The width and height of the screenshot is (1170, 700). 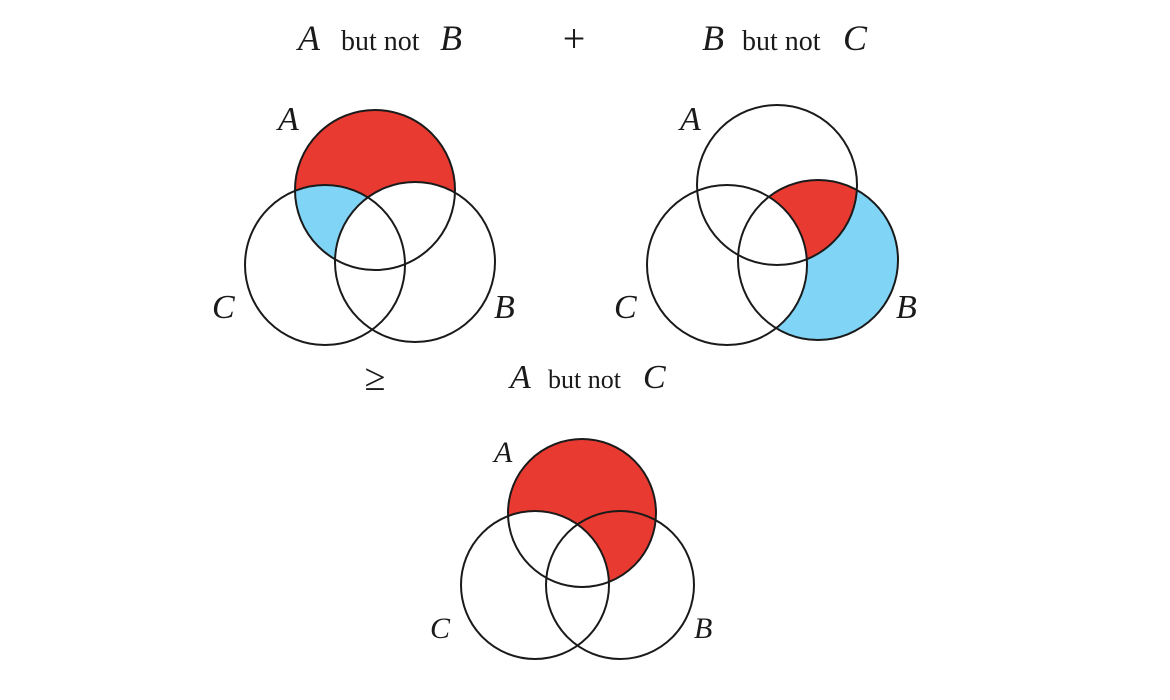 I want to click on venn-b-but-not-c: A B C, so click(x=765, y=223).